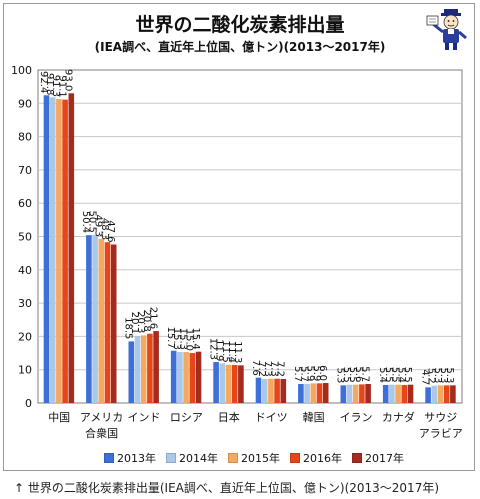 The width and height of the screenshot is (480, 499). What do you see at coordinates (255, 368) in the screenshot?
I see `data-label: 7.6` at bounding box center [255, 368].